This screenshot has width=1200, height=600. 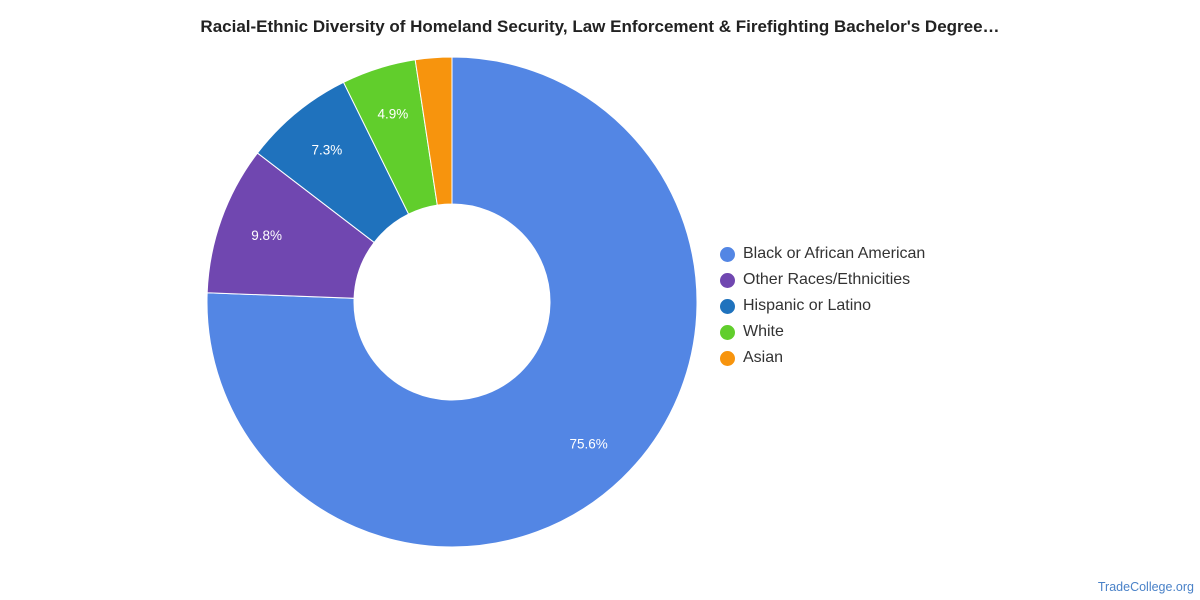 I want to click on legend-item-hispanic-or-latino: Hispanic or Latino, so click(x=822, y=306).